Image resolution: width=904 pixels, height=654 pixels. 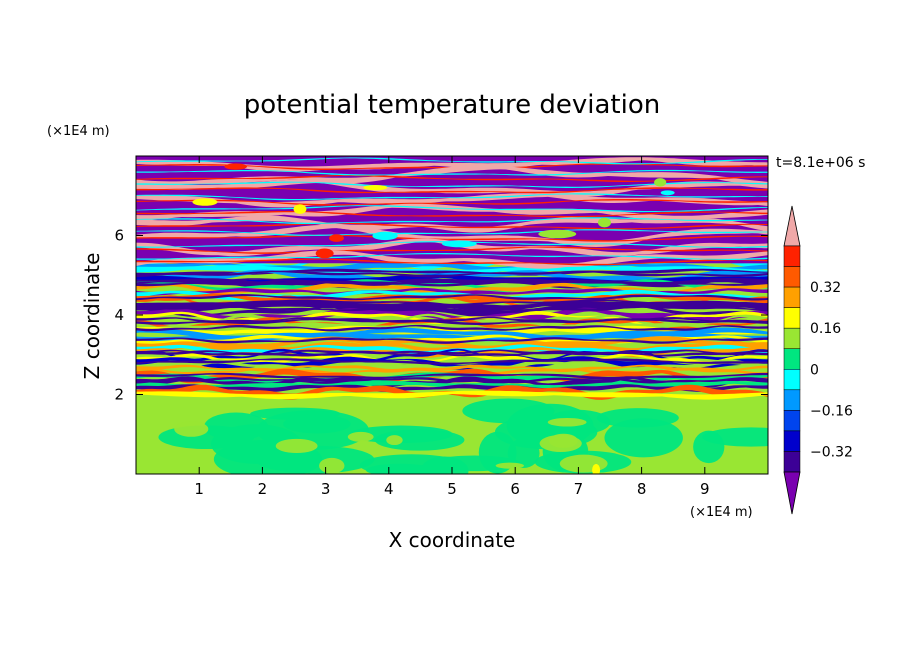 What do you see at coordinates (78, 131) in the screenshot?
I see `y-unit-label: (×1E4 m)` at bounding box center [78, 131].